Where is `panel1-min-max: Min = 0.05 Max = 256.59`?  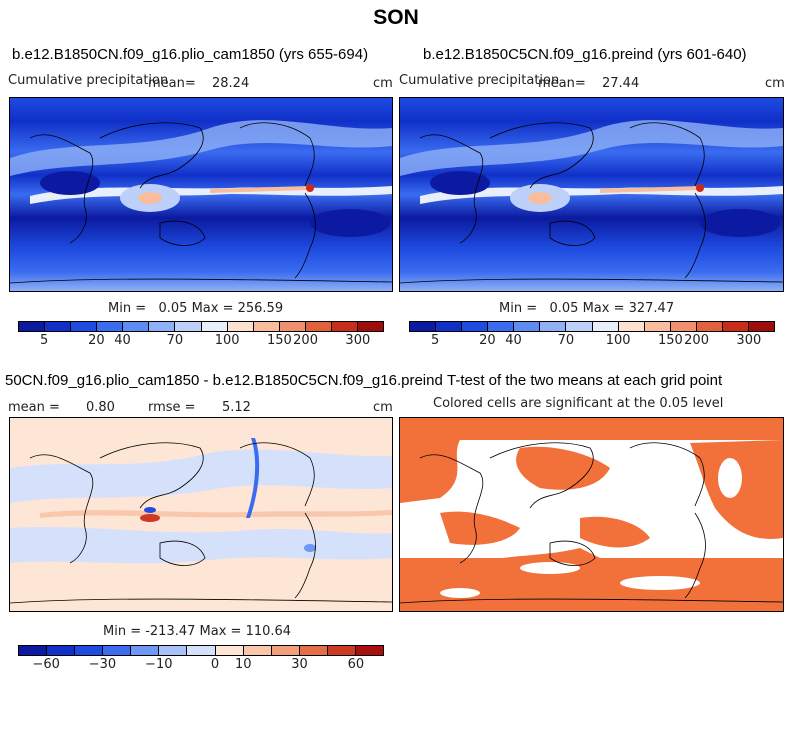
panel1-min-max: Min = 0.05 Max = 256.59 is located at coordinates (196, 308).